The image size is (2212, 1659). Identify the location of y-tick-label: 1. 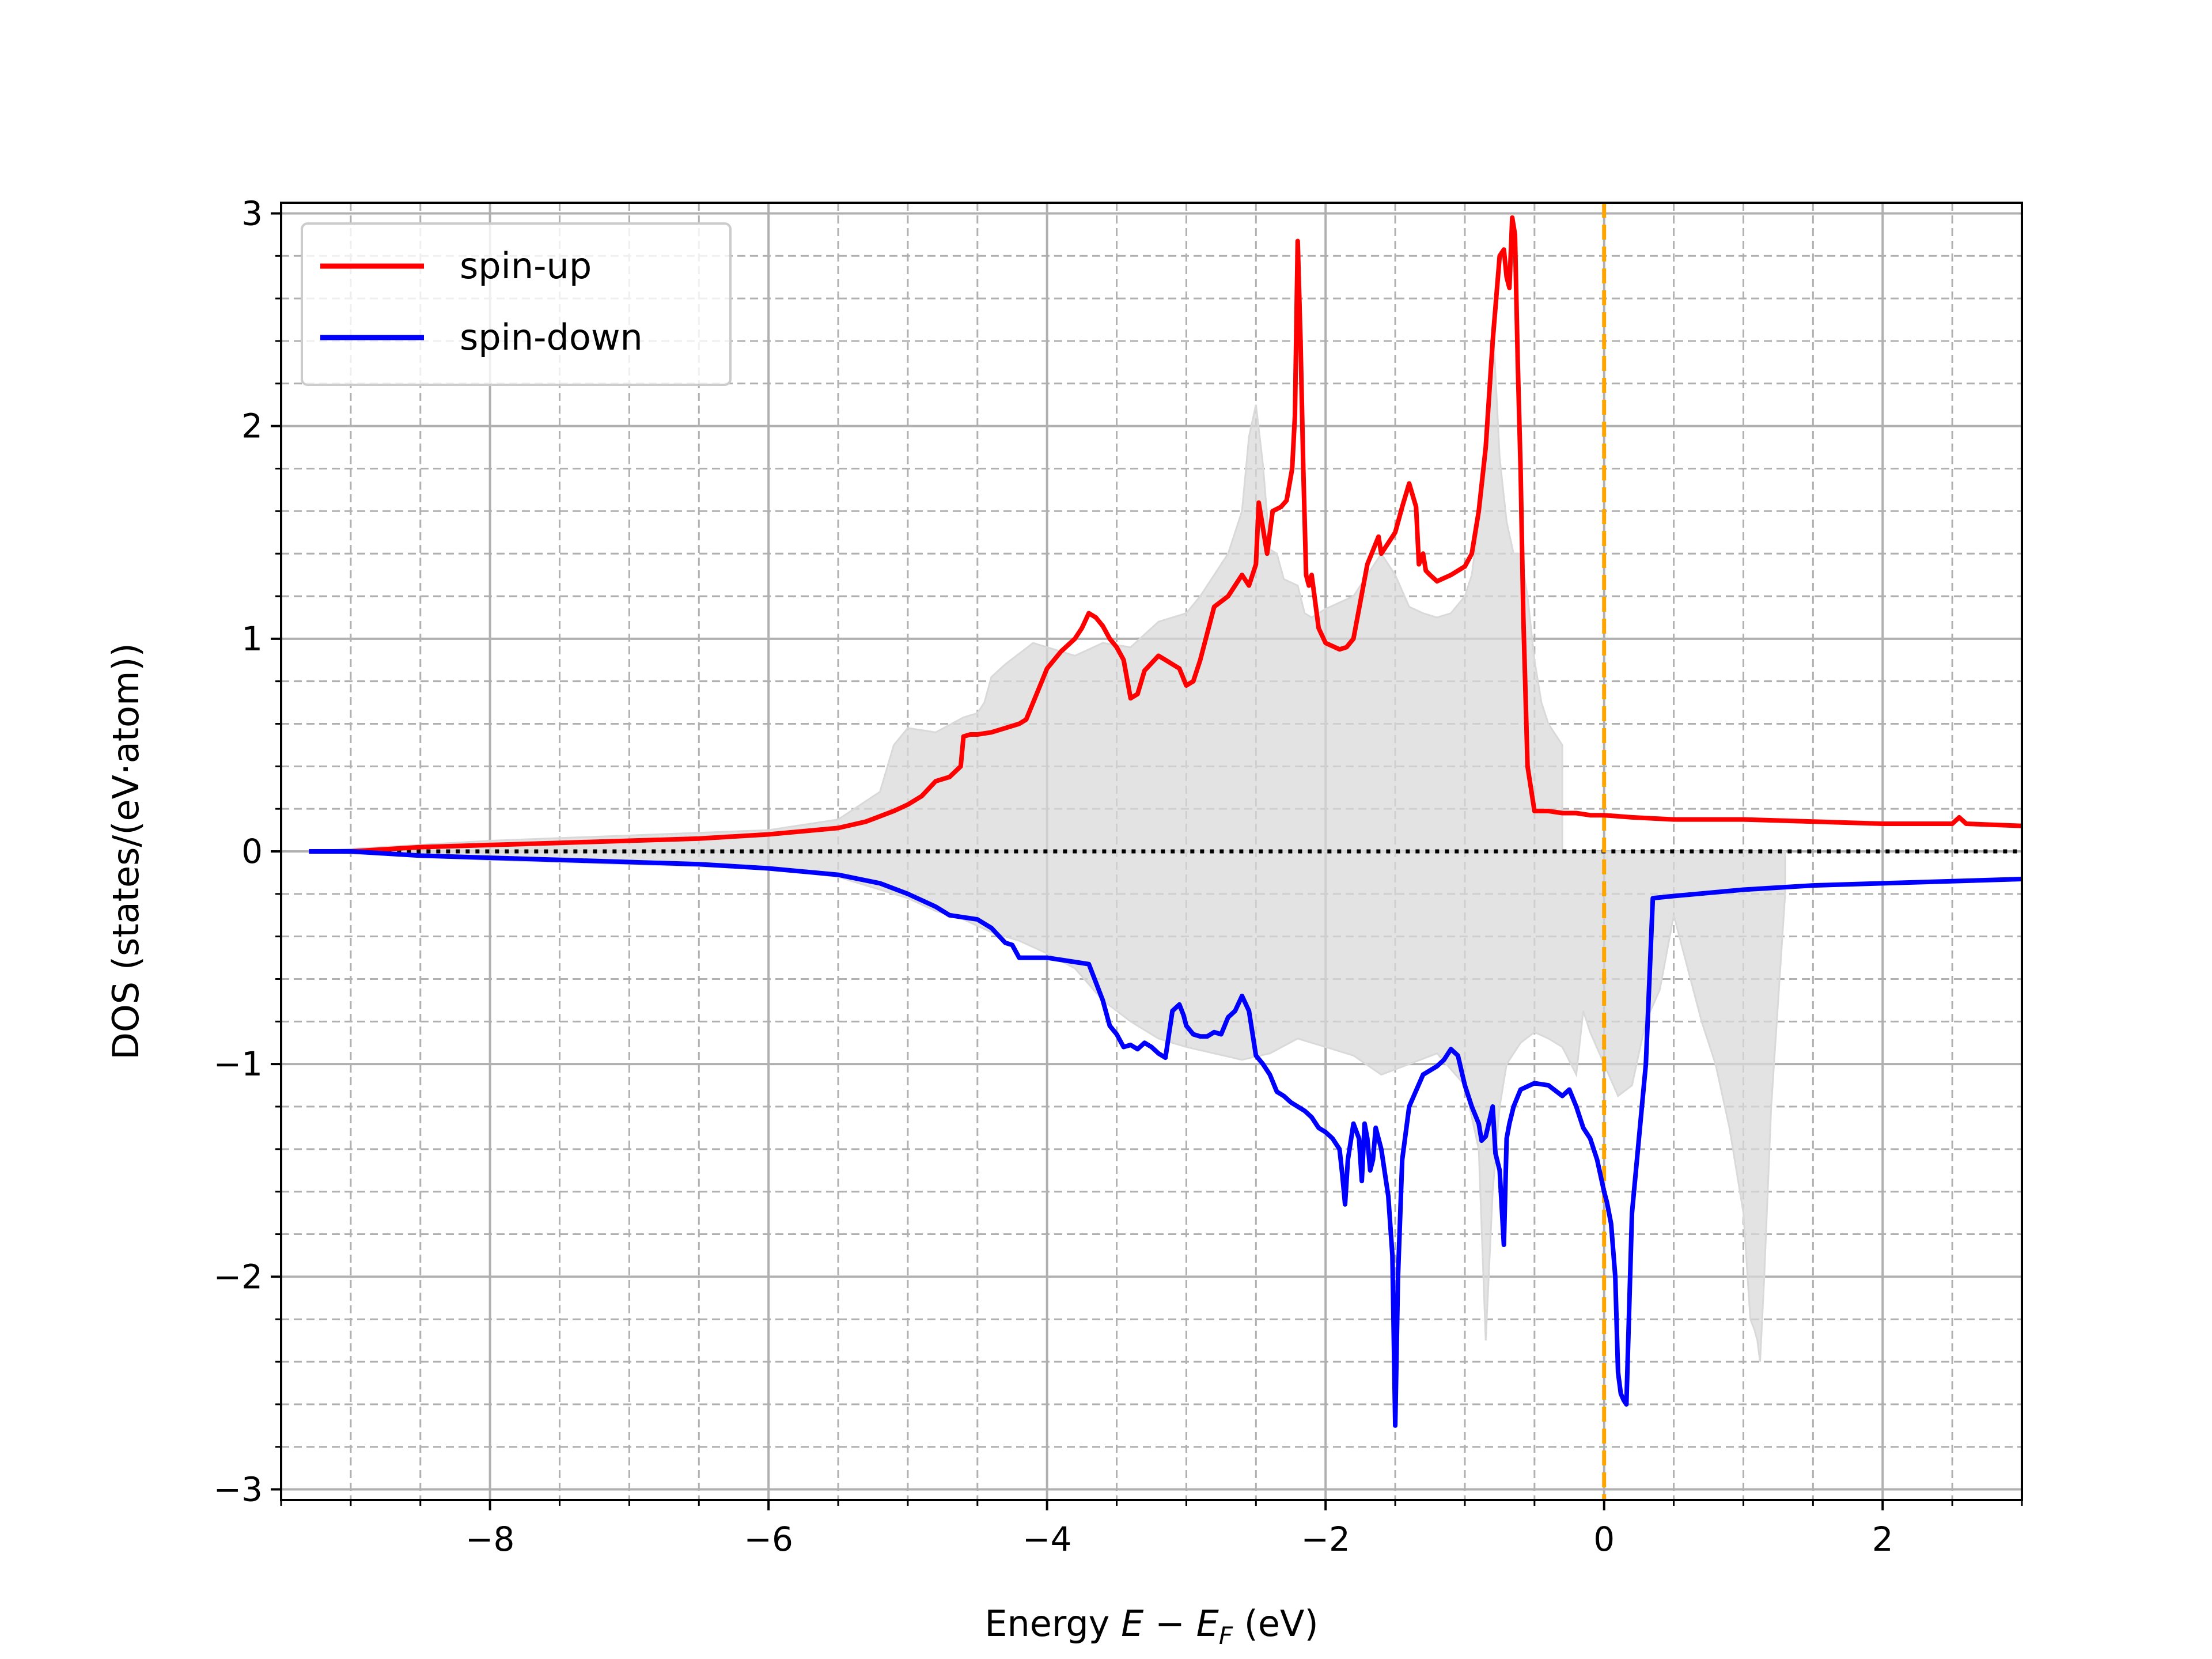
(252, 638).